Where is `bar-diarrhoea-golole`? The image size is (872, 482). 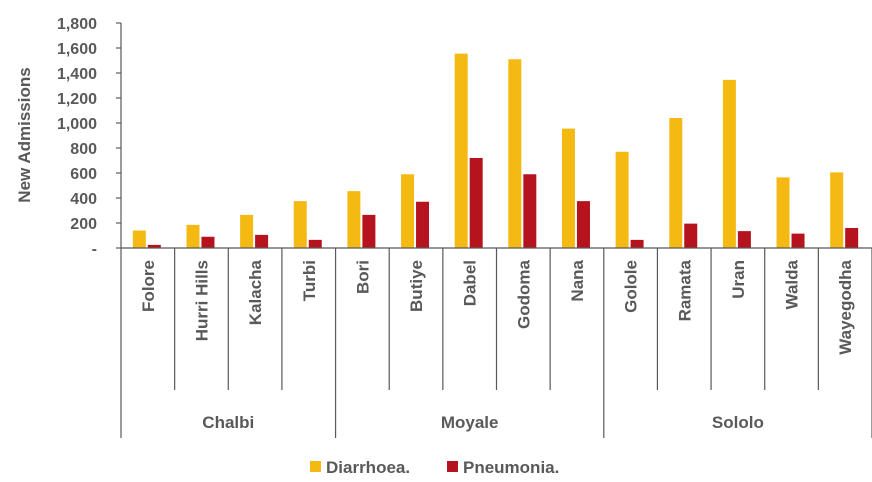
bar-diarrhoea-golole is located at coordinates (622, 199).